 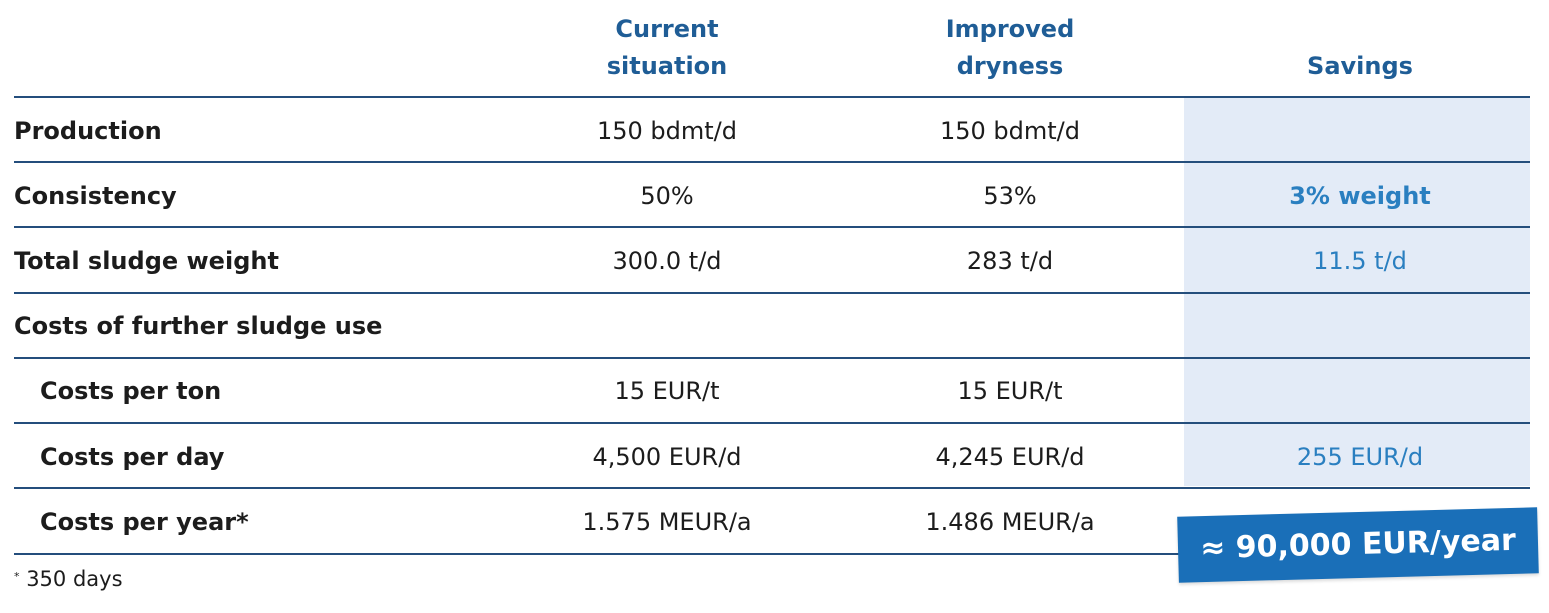 What do you see at coordinates (666, 131) in the screenshot?
I see `current-value: 150 bdmt/d` at bounding box center [666, 131].